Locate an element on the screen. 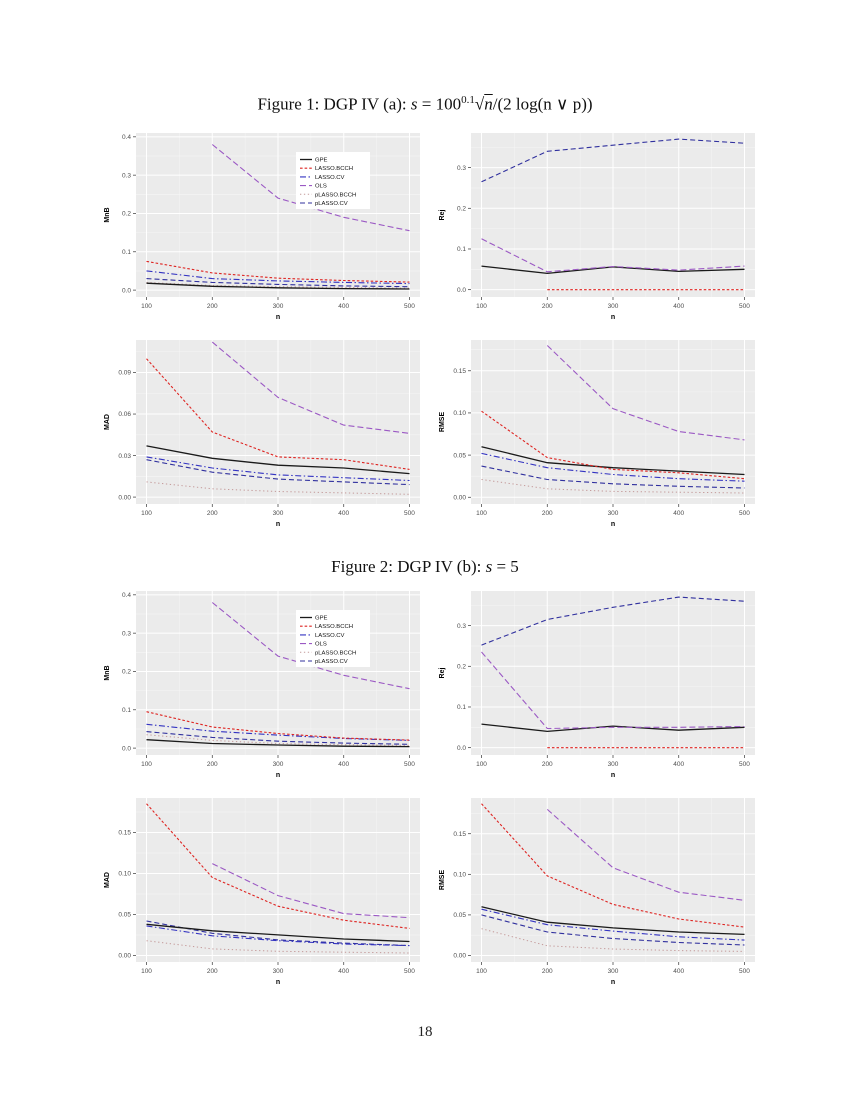 This screenshot has width=850, height=1100. figure2-caption-var: s is located at coordinates (489, 566).